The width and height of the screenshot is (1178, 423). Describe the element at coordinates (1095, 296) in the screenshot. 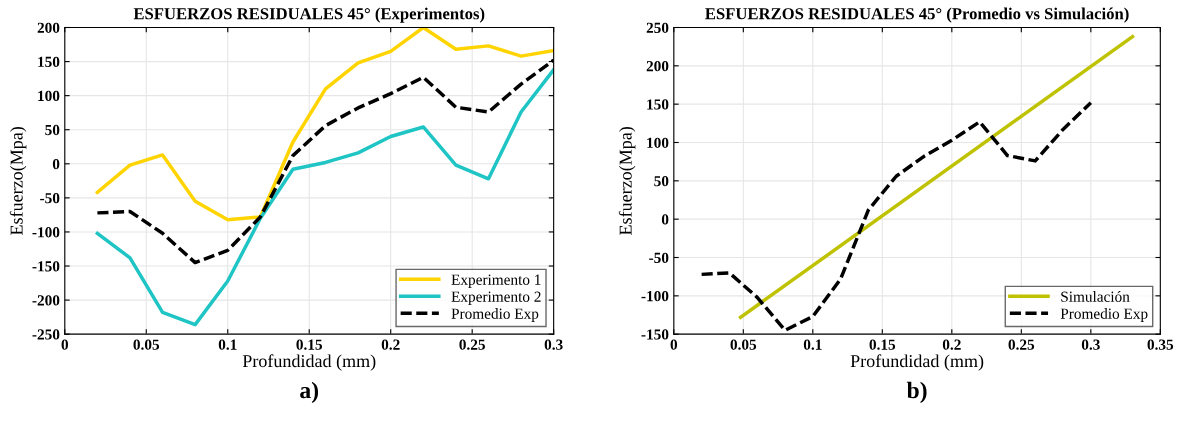

I see `legend-label: Simulación` at that location.